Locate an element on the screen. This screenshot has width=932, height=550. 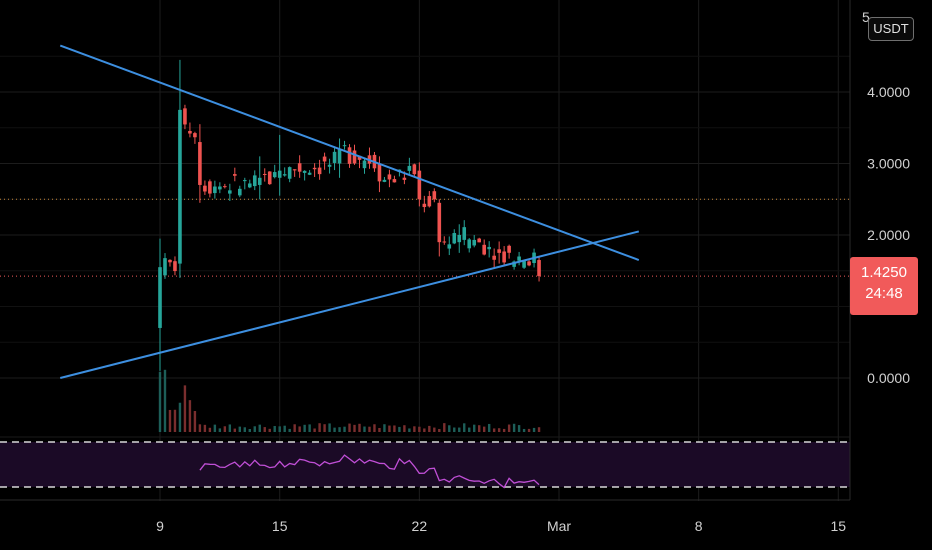
time-tick-label: 22 is located at coordinates (420, 526).